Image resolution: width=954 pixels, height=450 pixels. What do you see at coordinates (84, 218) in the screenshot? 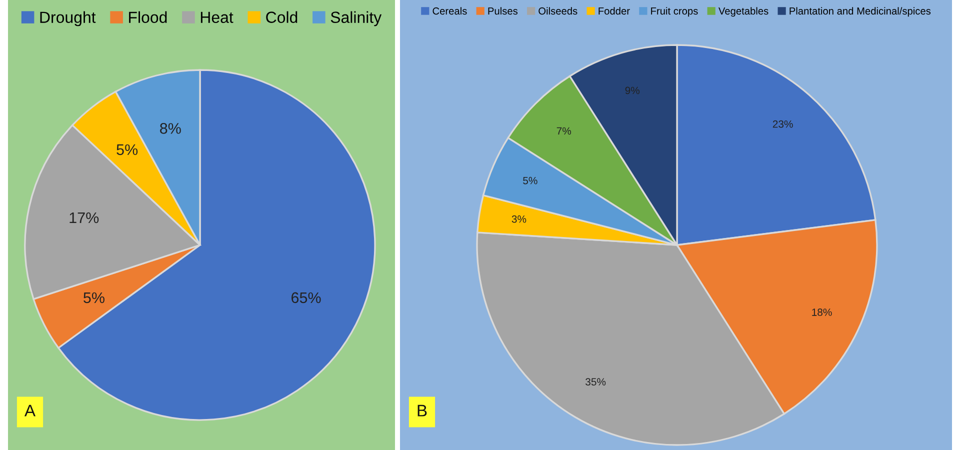
I see `data-label: 17%` at bounding box center [84, 218].